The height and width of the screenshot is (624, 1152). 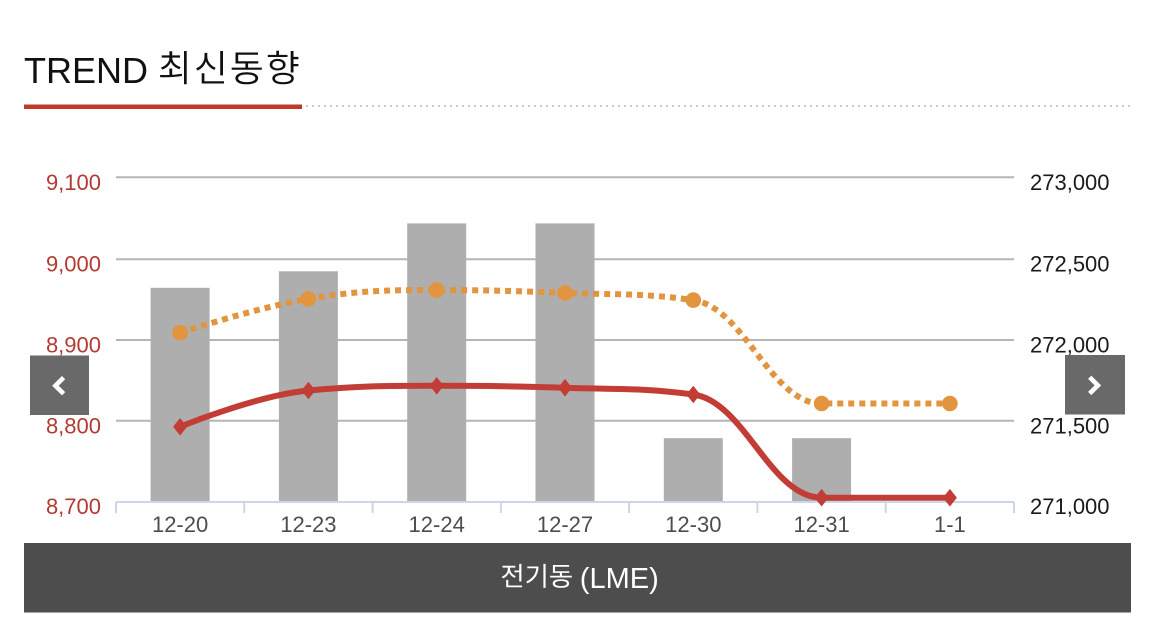 I want to click on svg-text: 9,100, so click(x=73, y=182).